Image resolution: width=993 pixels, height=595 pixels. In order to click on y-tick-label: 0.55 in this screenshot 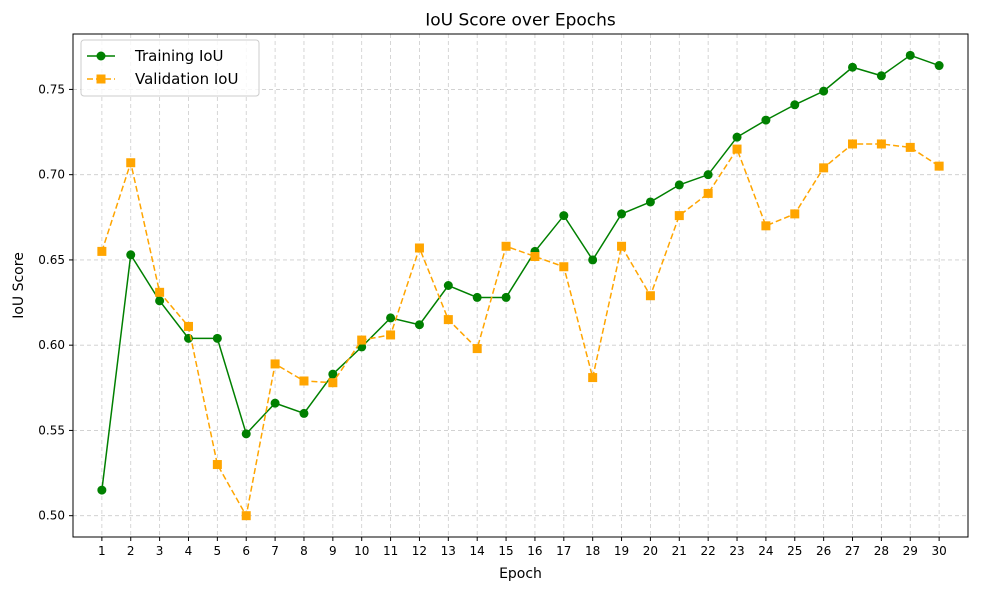, I will do `click(51, 430)`.